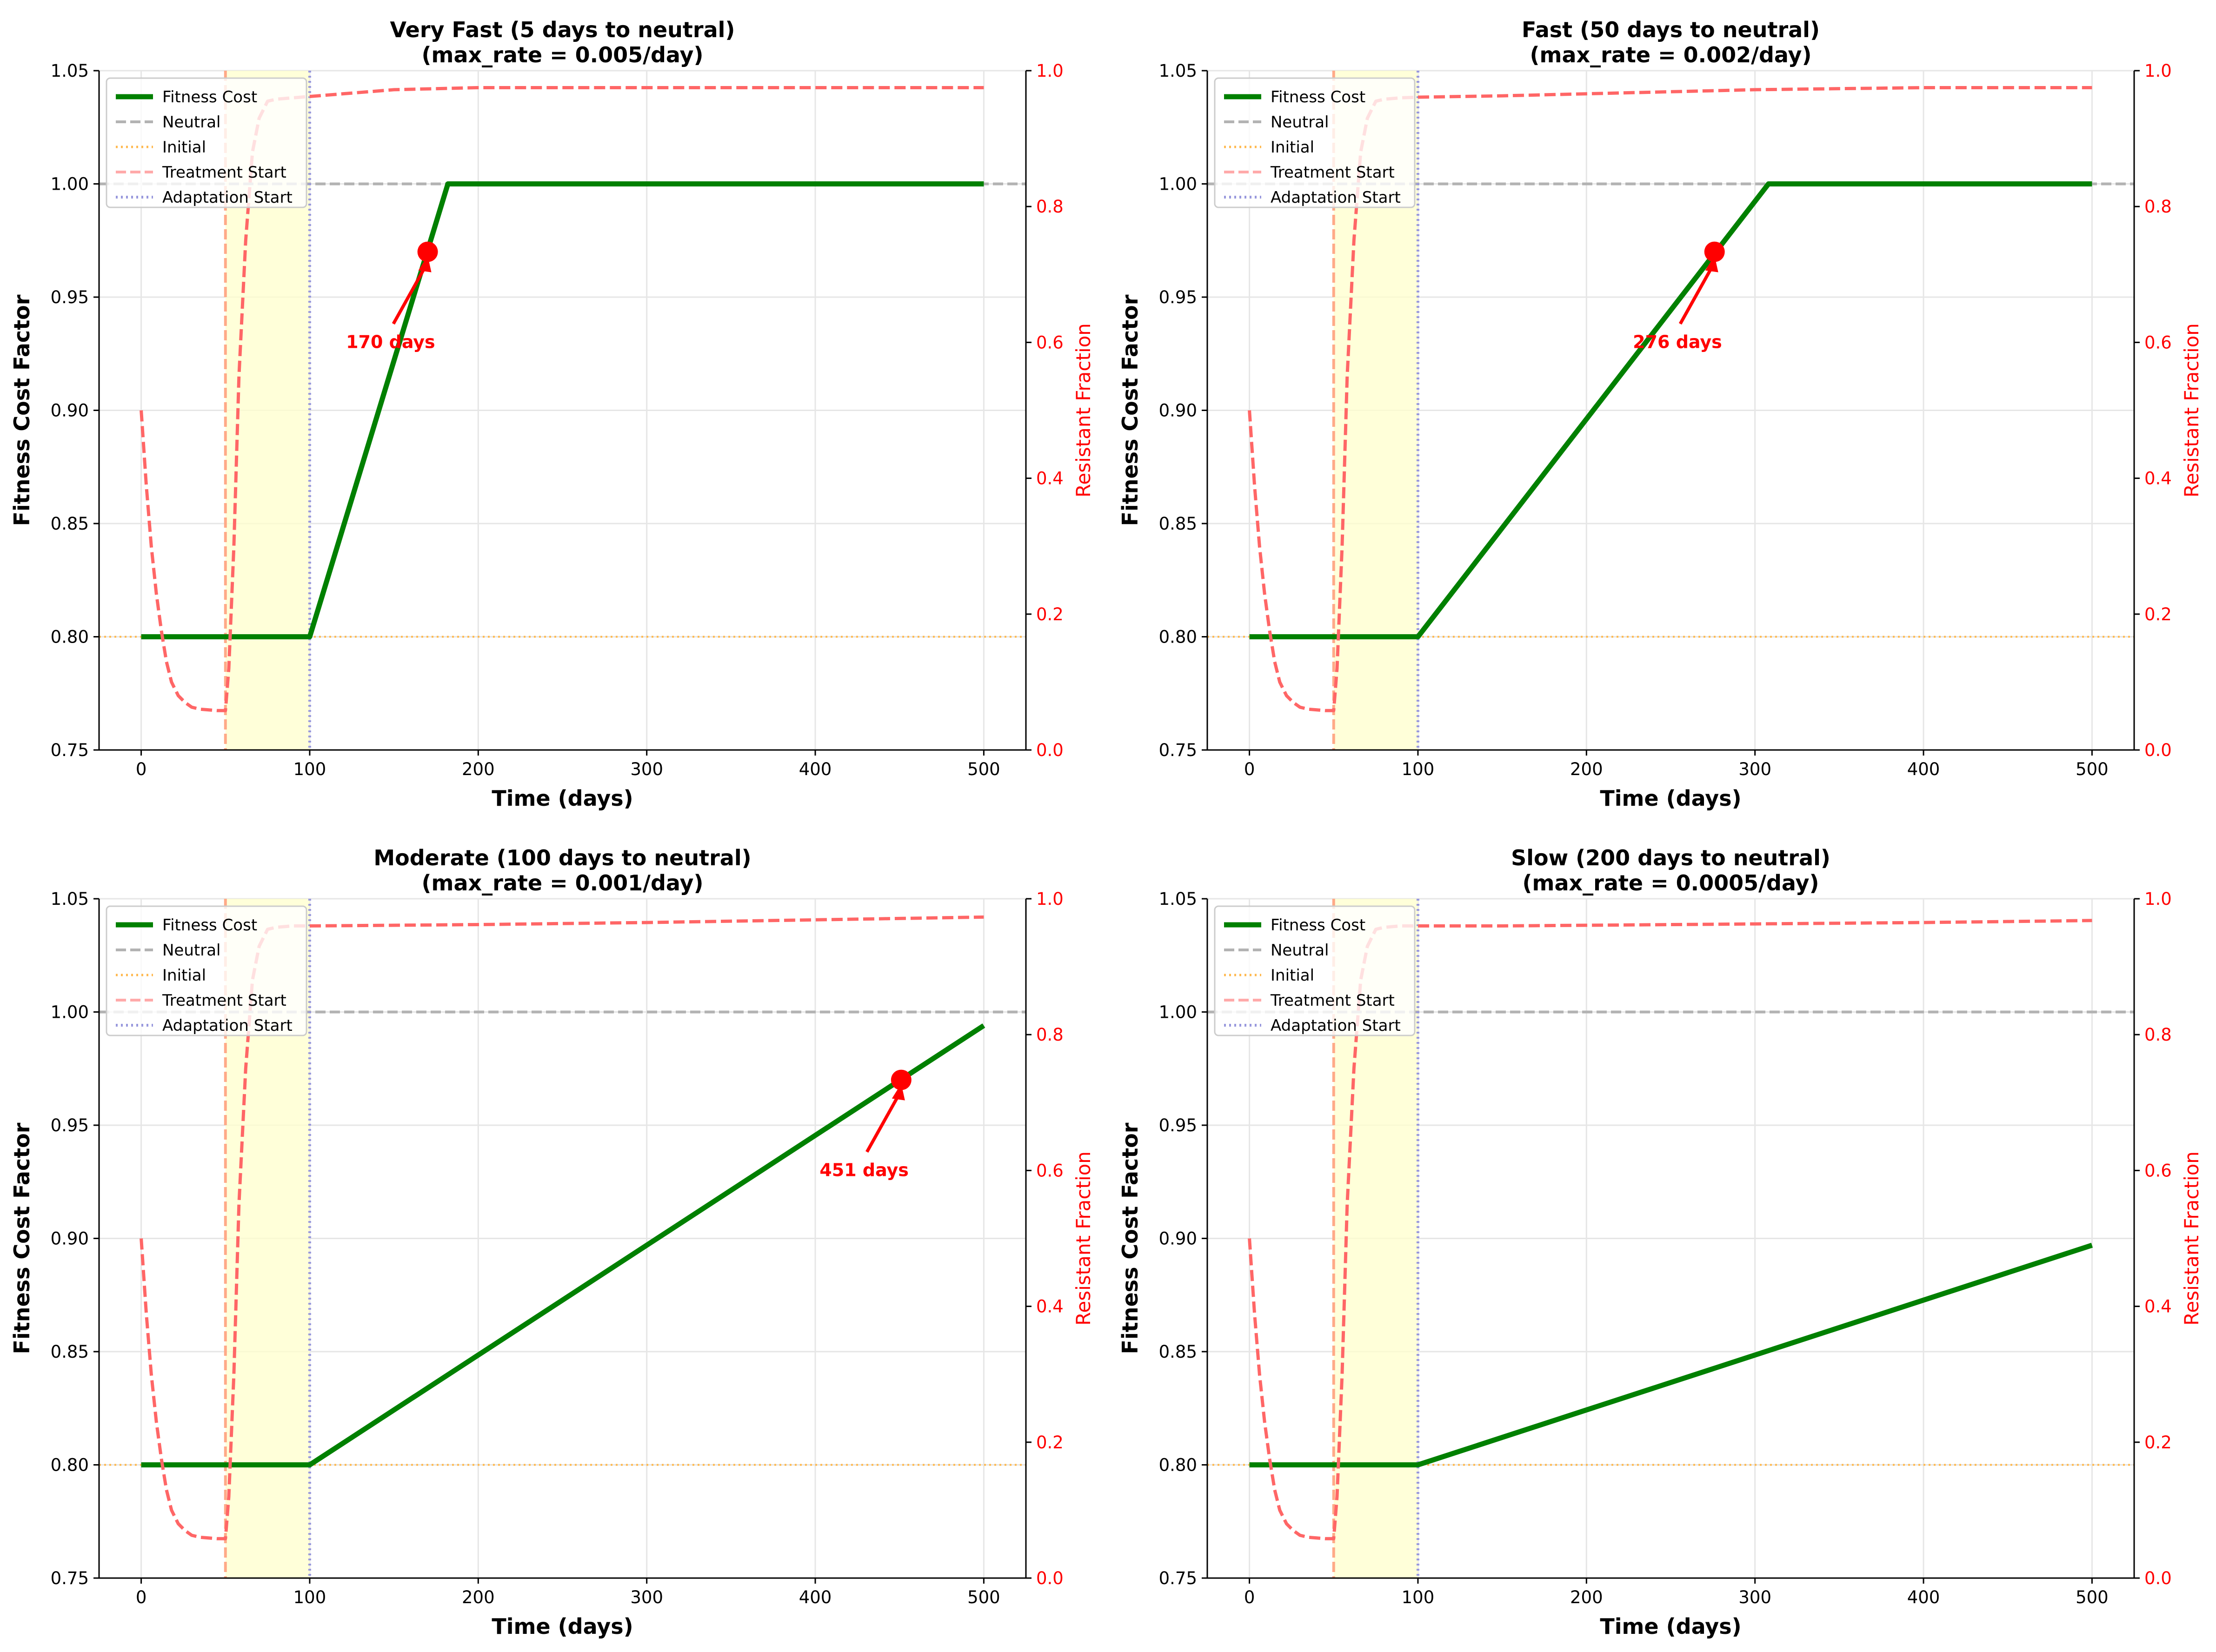  Describe the element at coordinates (562, 29) in the screenshot. I see `chart-title: Very Fast (5 days to neutral)` at that location.